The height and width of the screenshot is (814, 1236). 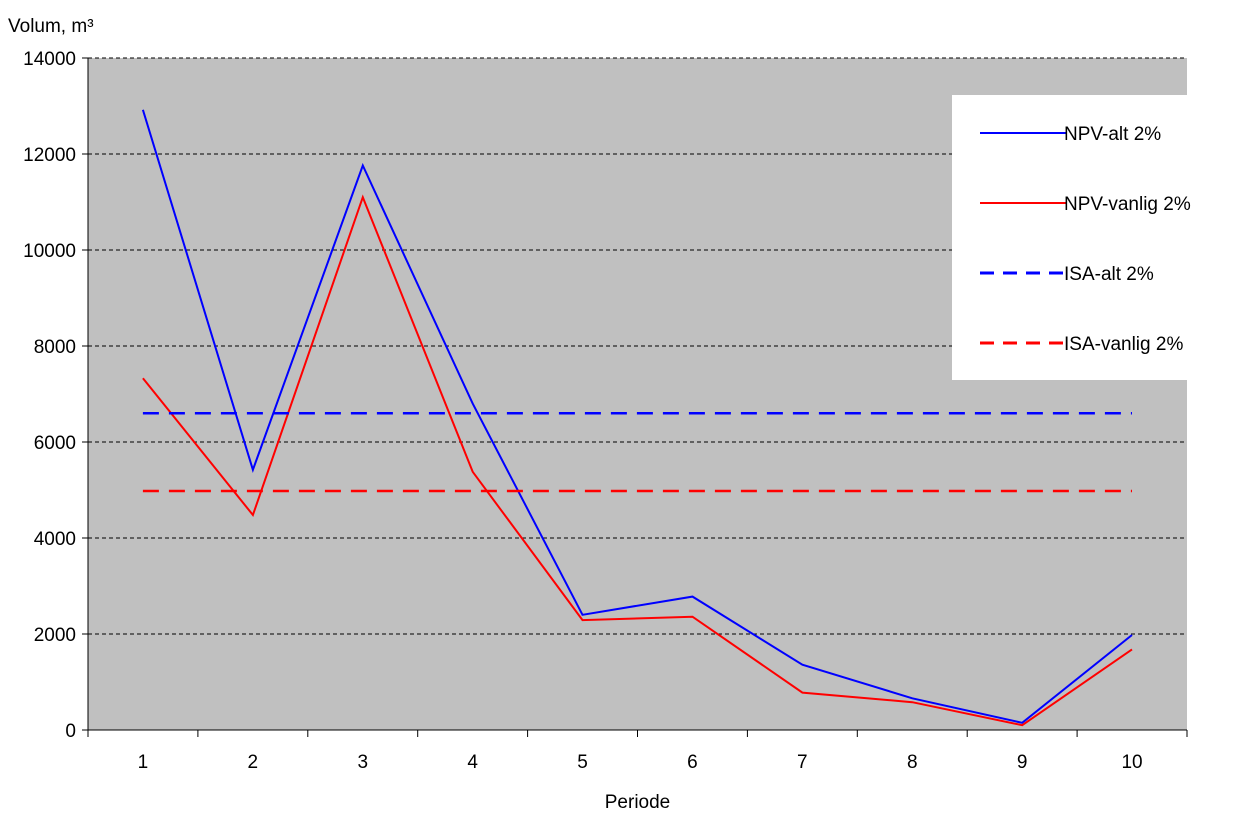 I want to click on y-axis-ticks: 0 2000 4000 6000 8000 10000 12000 14000, so click(x=55, y=395).